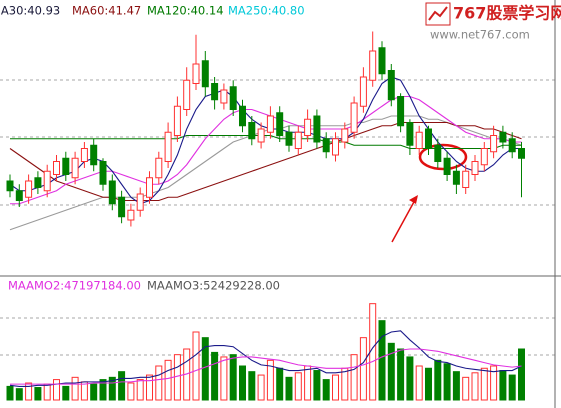 Image resolution: width=561 pixels, height=408 pixels. I want to click on highlight-circle, so click(443, 157).